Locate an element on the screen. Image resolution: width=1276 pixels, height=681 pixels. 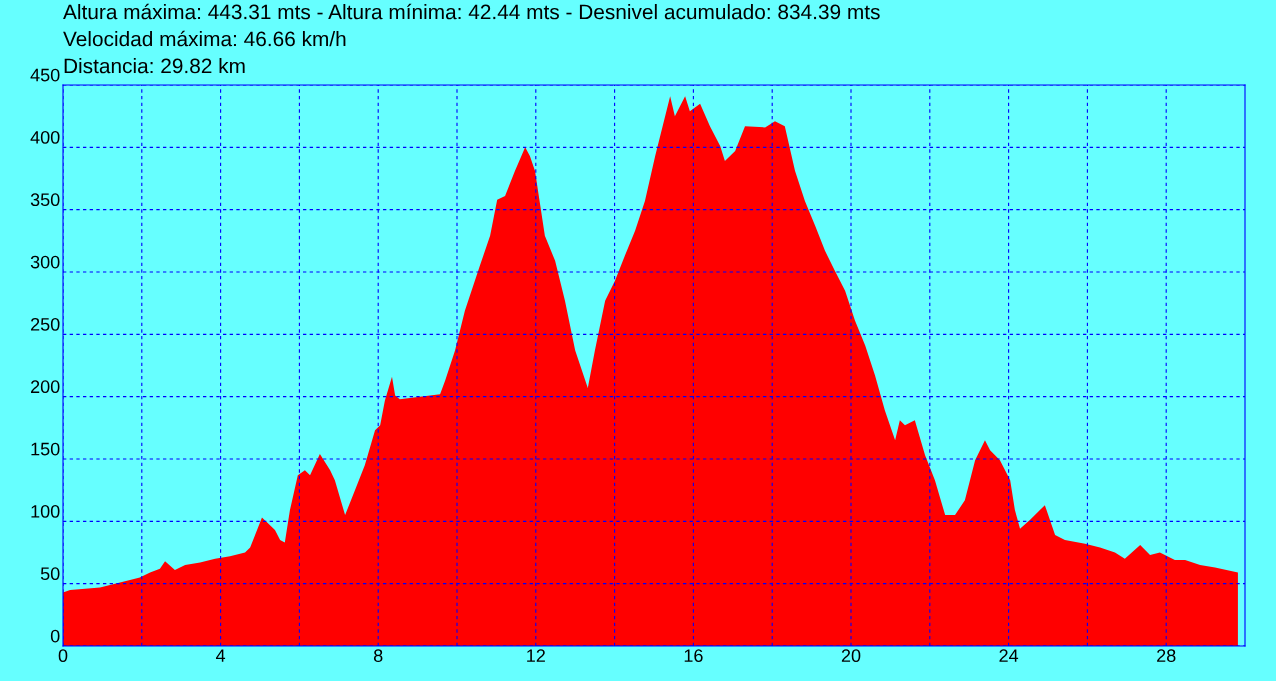
y-tick-label: 450 is located at coordinates (45, 75).